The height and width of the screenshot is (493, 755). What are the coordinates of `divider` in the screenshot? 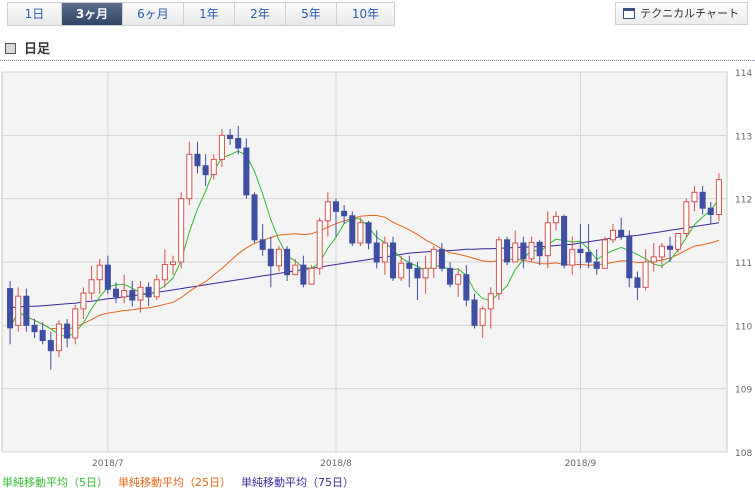 It's located at (377, 60).